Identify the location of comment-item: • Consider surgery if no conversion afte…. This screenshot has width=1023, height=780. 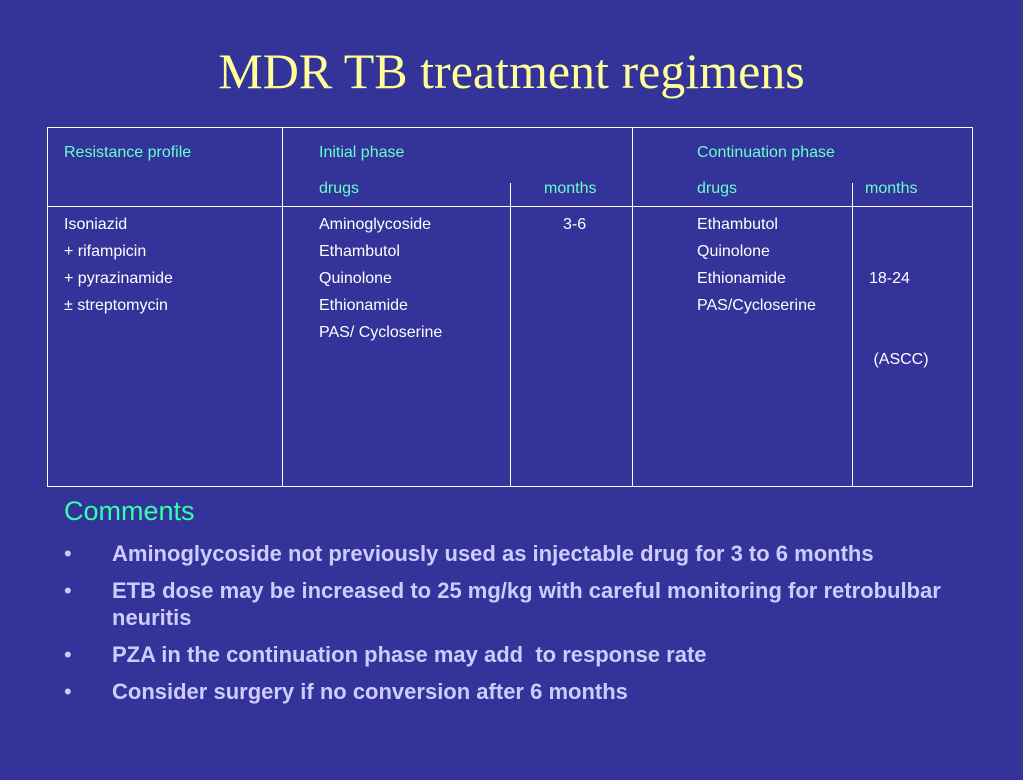
(514, 691).